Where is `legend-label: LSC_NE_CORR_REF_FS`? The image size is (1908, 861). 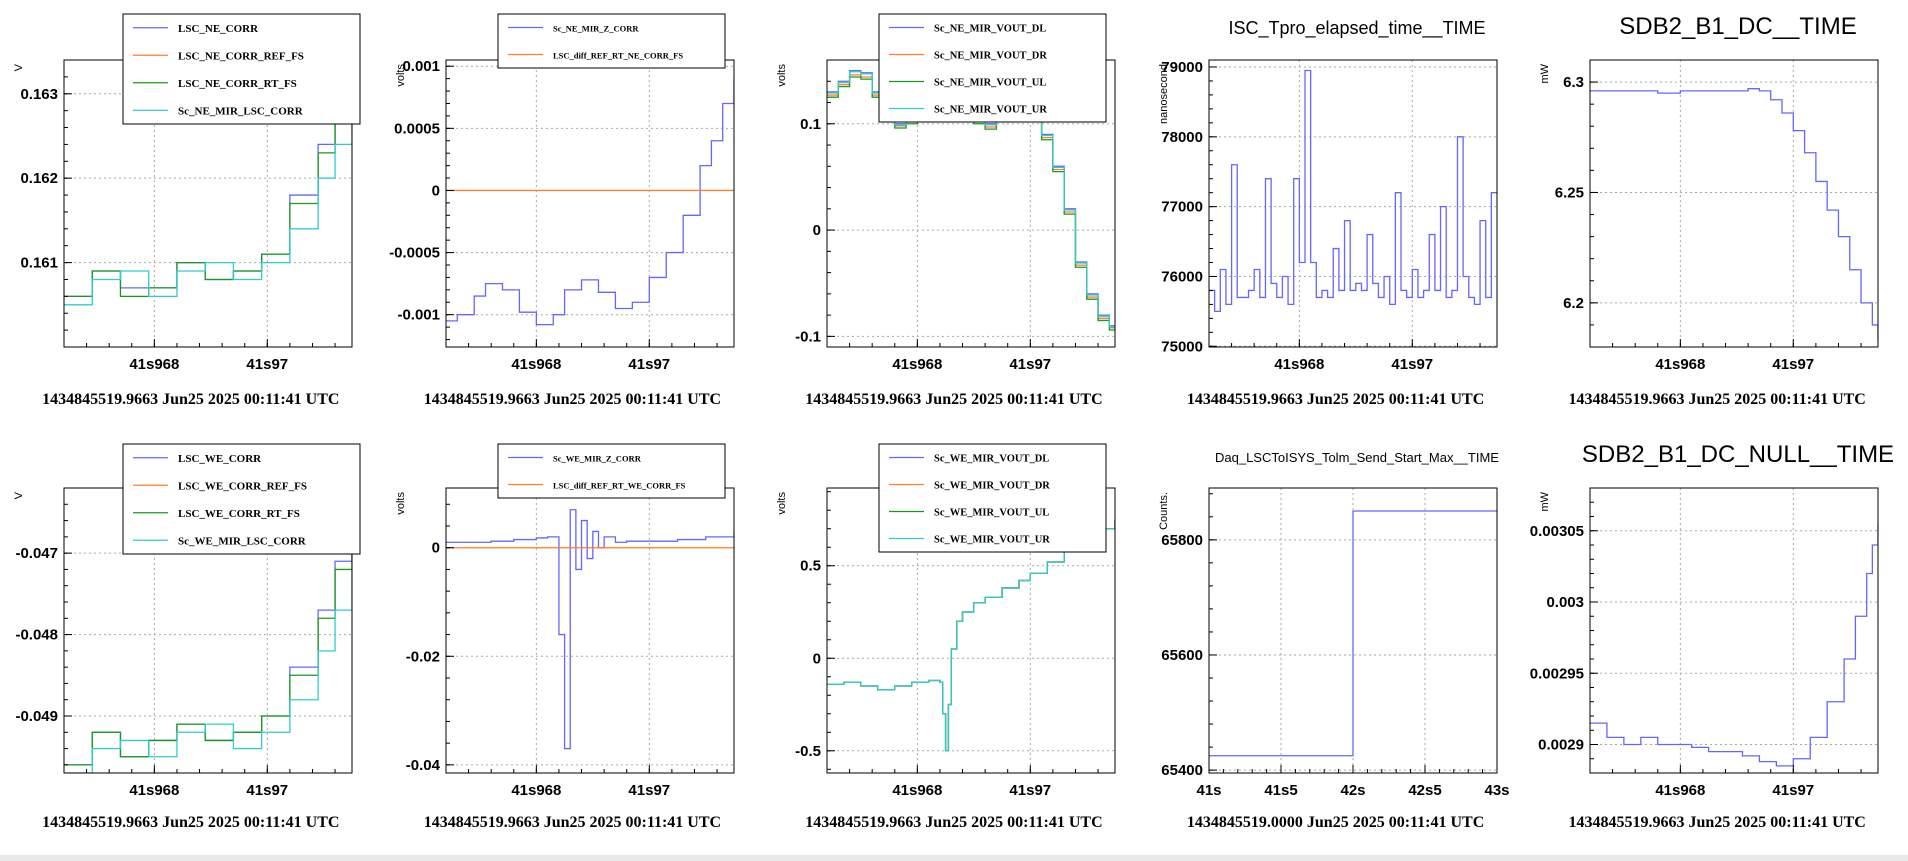 legend-label: LSC_NE_CORR_REF_FS is located at coordinates (241, 56).